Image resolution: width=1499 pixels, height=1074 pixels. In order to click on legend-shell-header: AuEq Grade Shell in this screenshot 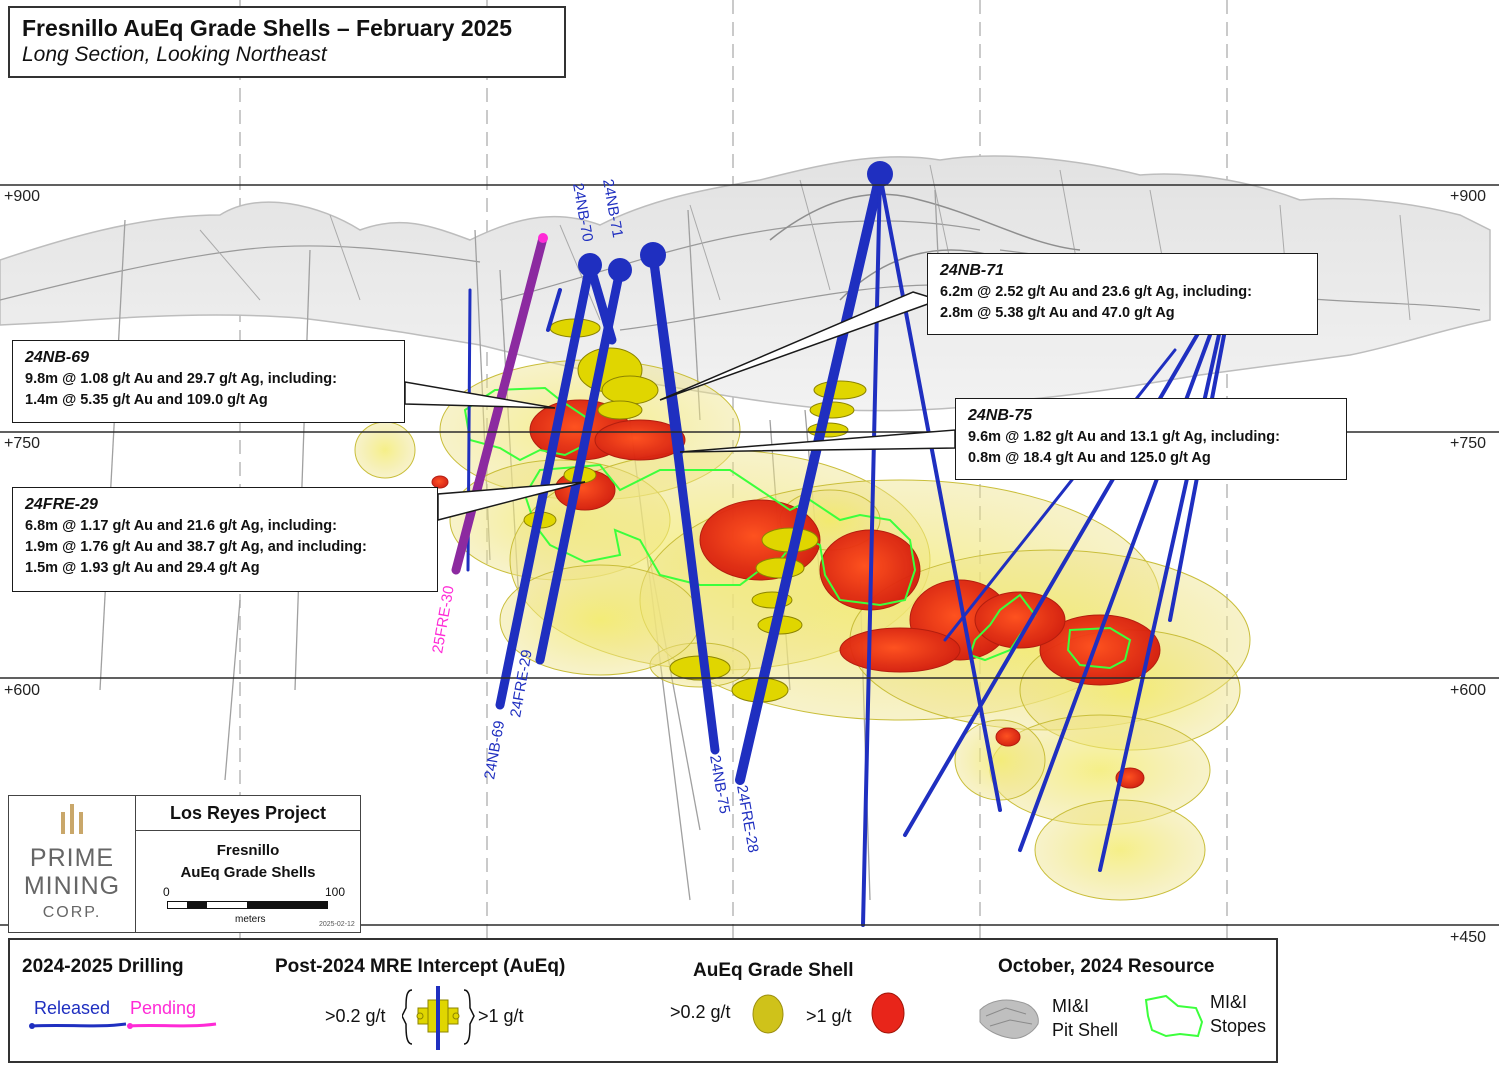, I will do `click(773, 970)`.